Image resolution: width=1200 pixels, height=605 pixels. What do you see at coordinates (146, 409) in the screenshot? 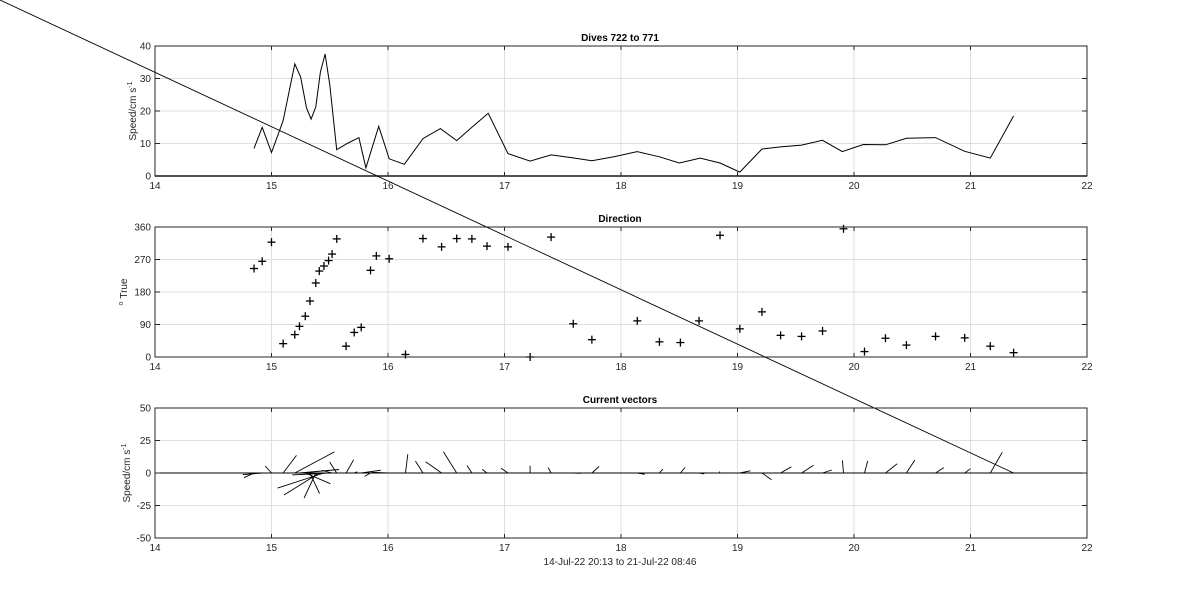
I see `vector-y-tick-label: 50` at bounding box center [146, 409].